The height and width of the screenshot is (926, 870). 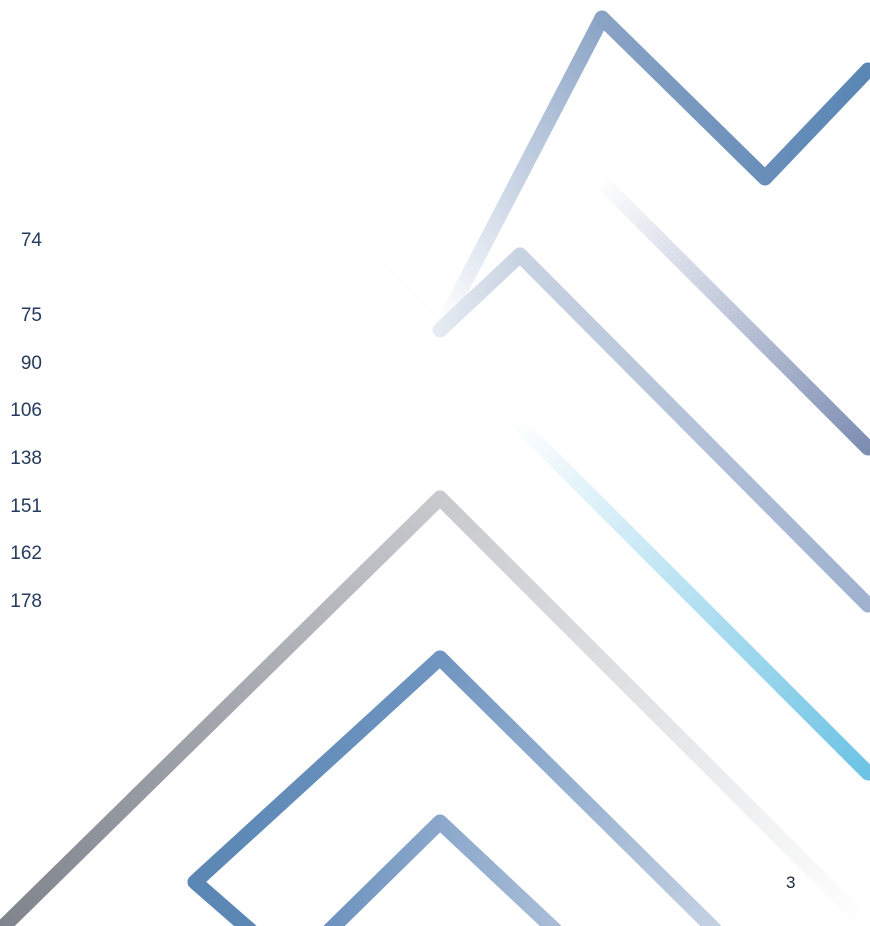 I want to click on toc-page-number: 106, so click(x=26, y=410).